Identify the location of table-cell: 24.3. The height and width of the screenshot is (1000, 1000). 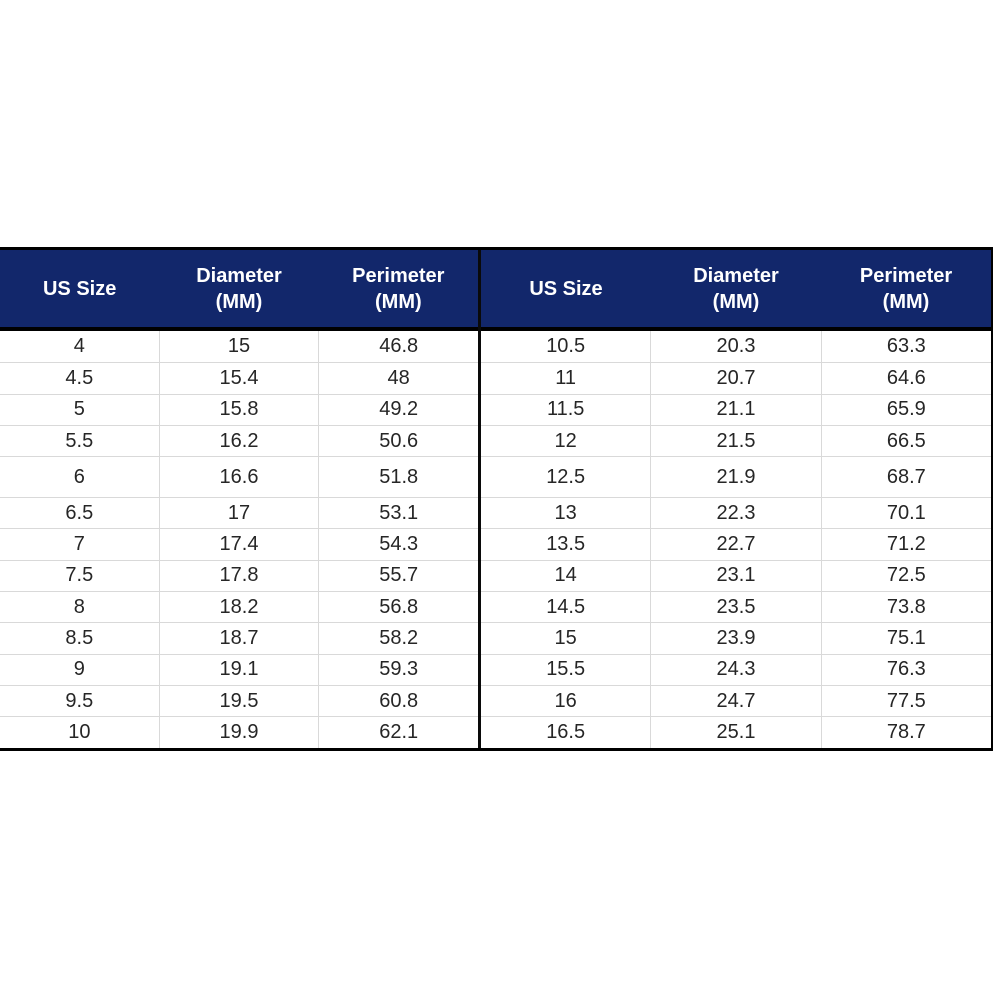
(735, 669).